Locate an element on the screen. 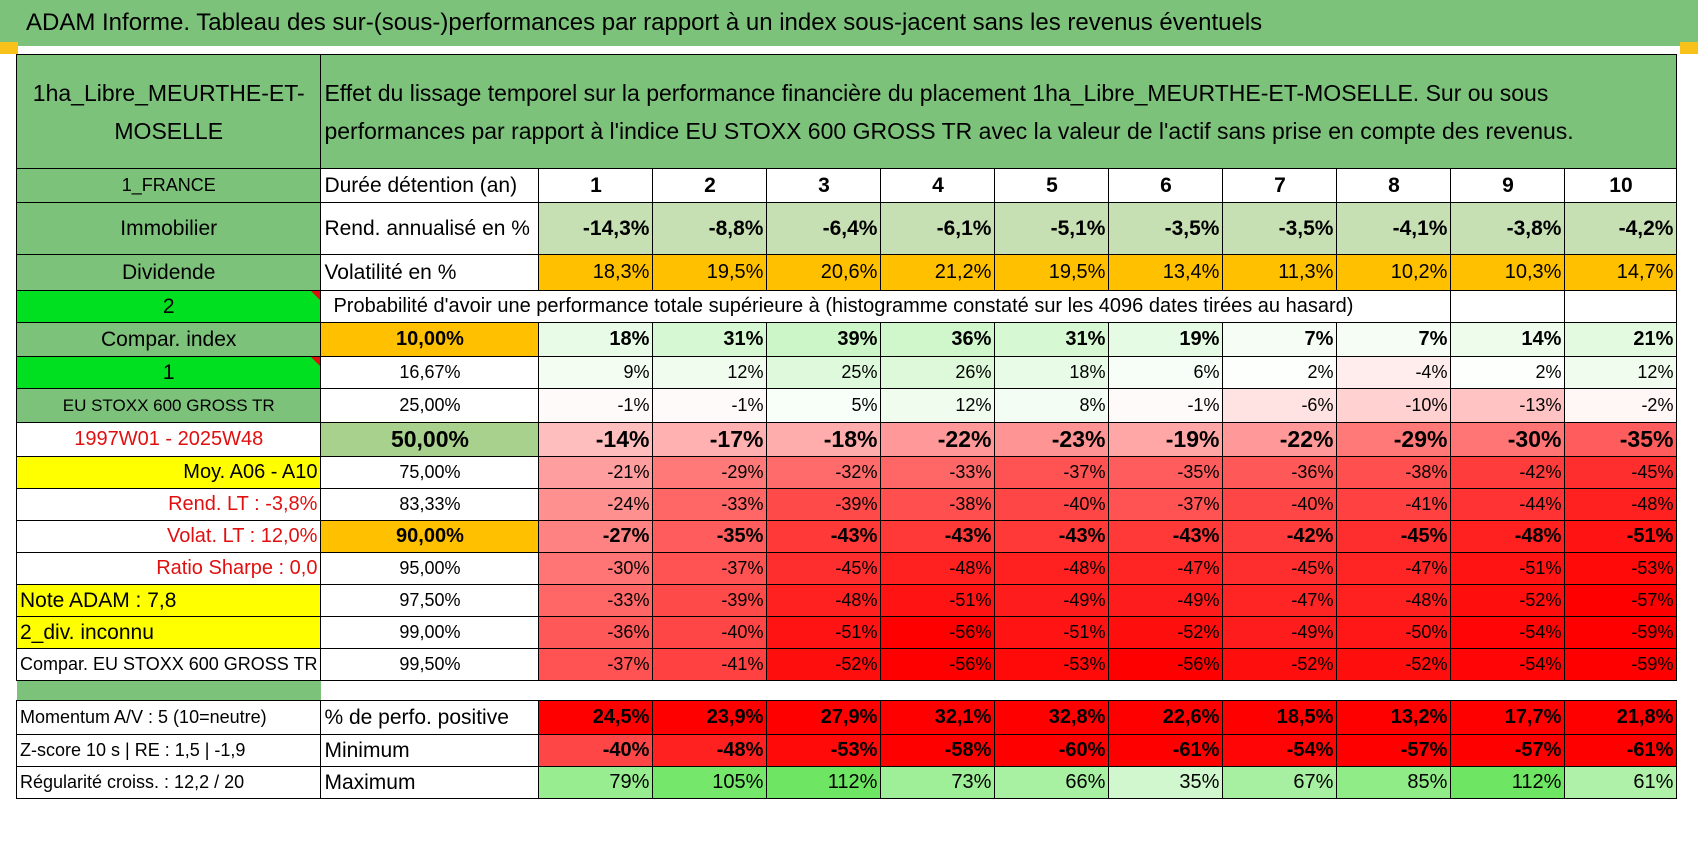 Image resolution: width=1698 pixels, height=848 pixels. spacer is located at coordinates (999, 691).